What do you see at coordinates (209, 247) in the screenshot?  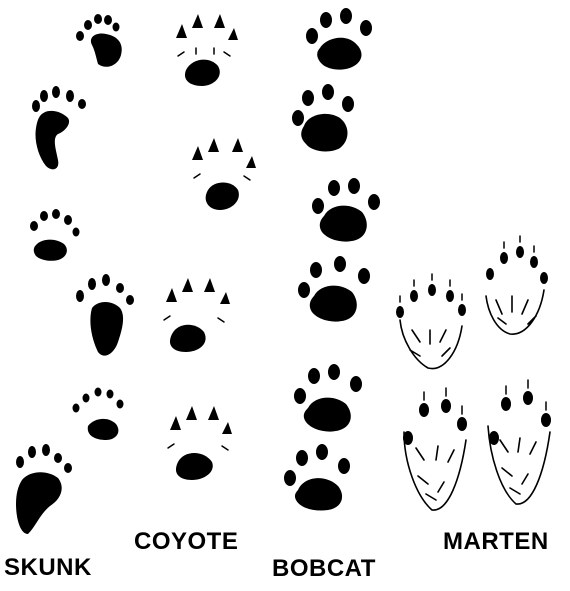 I see `coyote-tracks` at bounding box center [209, 247].